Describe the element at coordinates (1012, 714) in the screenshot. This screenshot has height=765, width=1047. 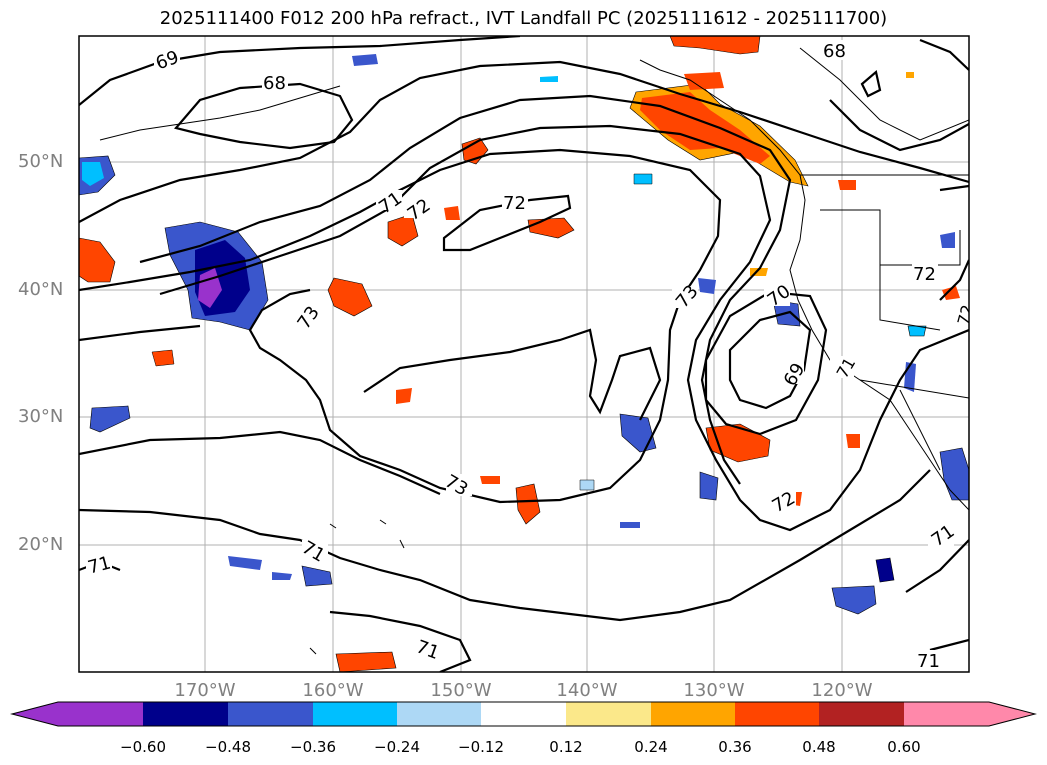
I see `colorbar-extend-high` at that location.